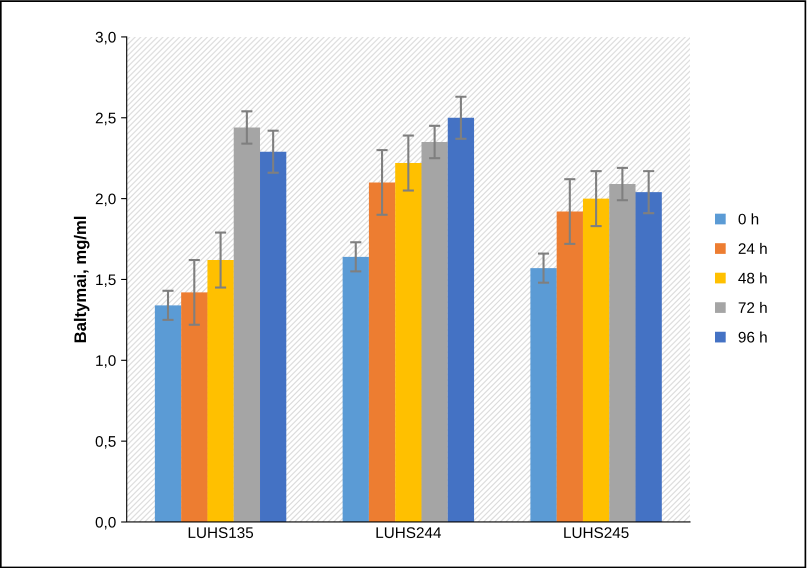  Describe the element at coordinates (106, 199) in the screenshot. I see `y-tick-label: 2,0` at that location.